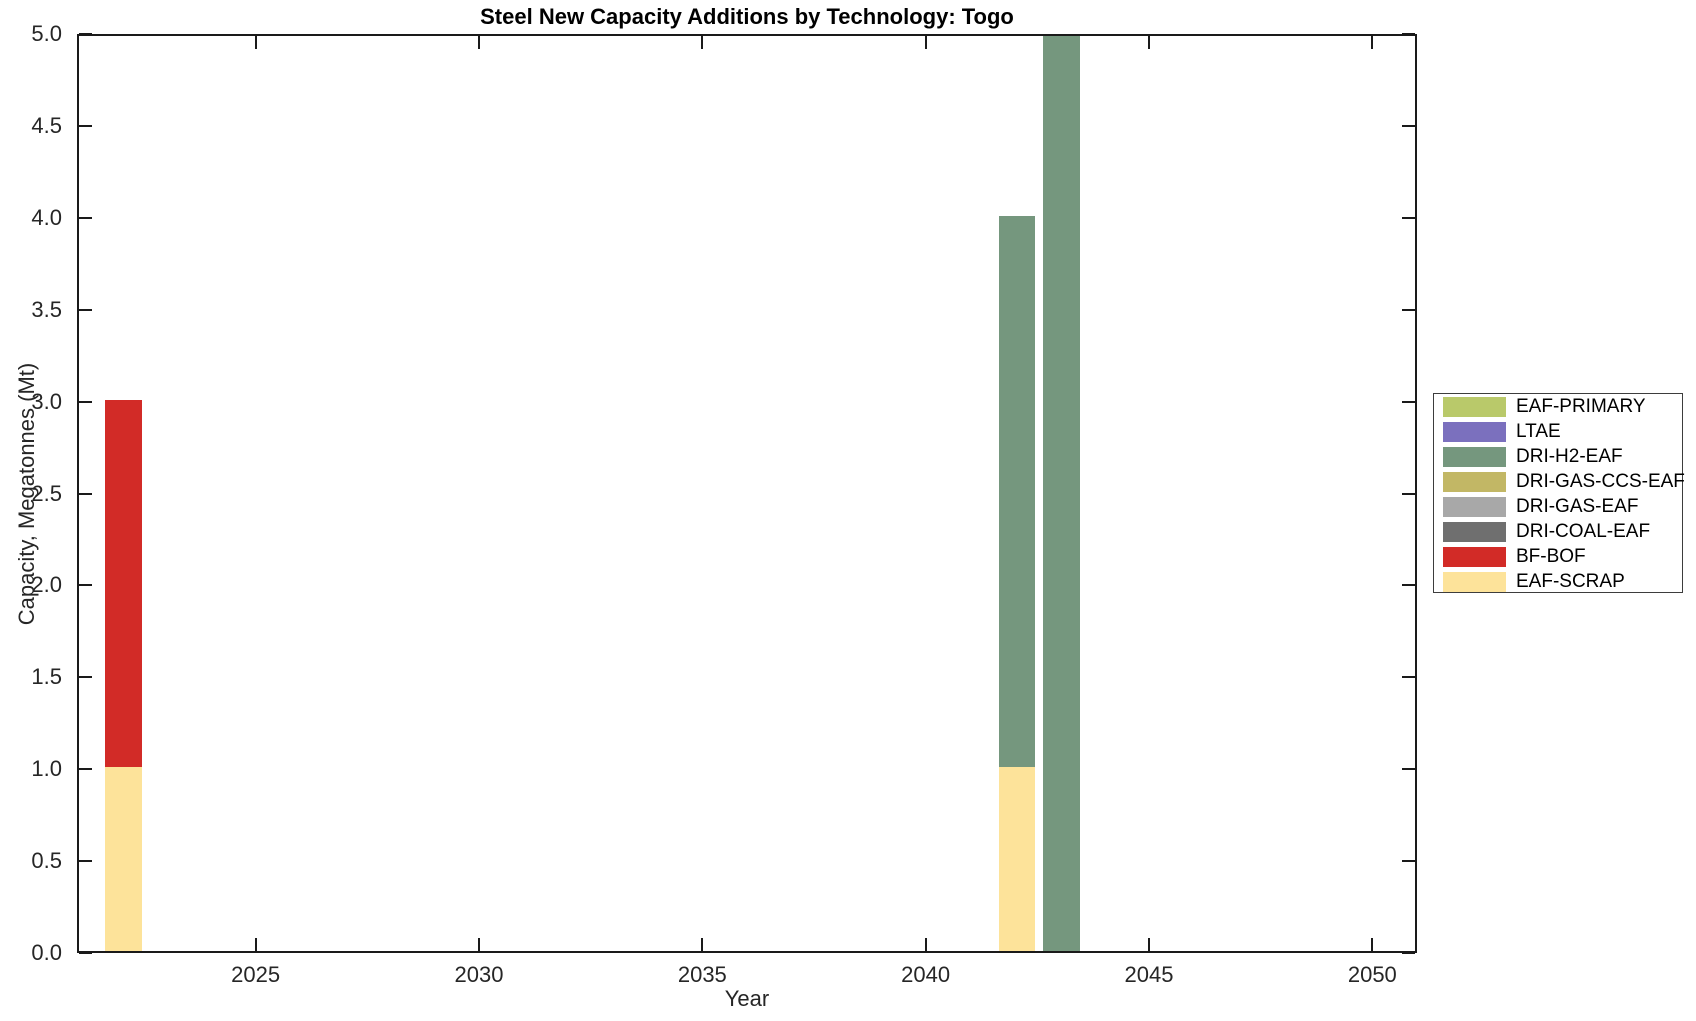  Describe the element at coordinates (1600, 481) in the screenshot. I see `legend-label: DRI-GAS-CCS-EAF` at that location.